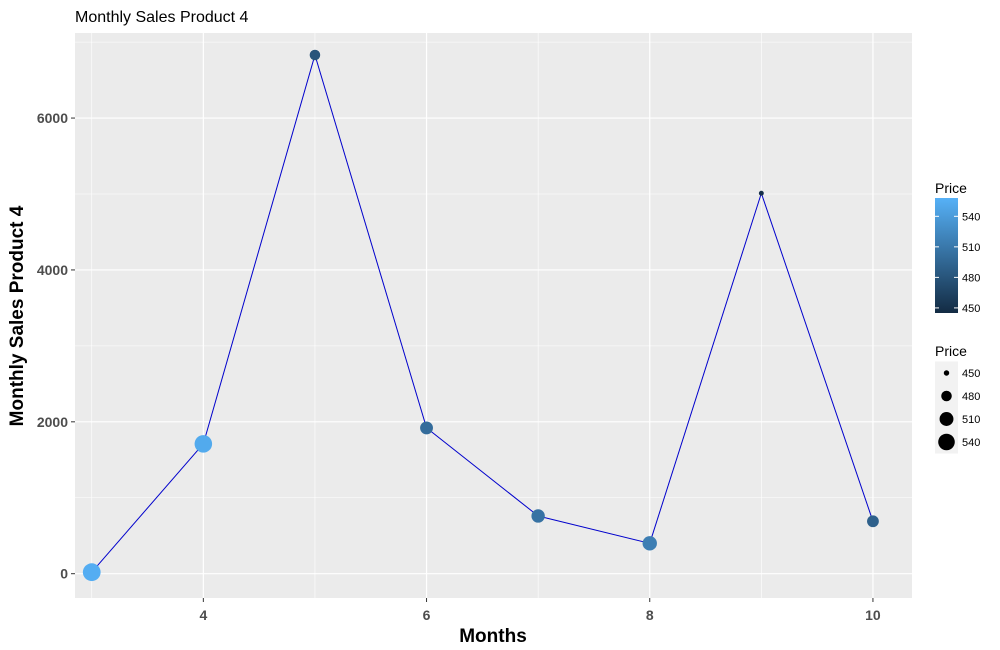 The width and height of the screenshot is (1000, 650). Describe the element at coordinates (52, 422) in the screenshot. I see `y-tick-label: 2000` at that location.